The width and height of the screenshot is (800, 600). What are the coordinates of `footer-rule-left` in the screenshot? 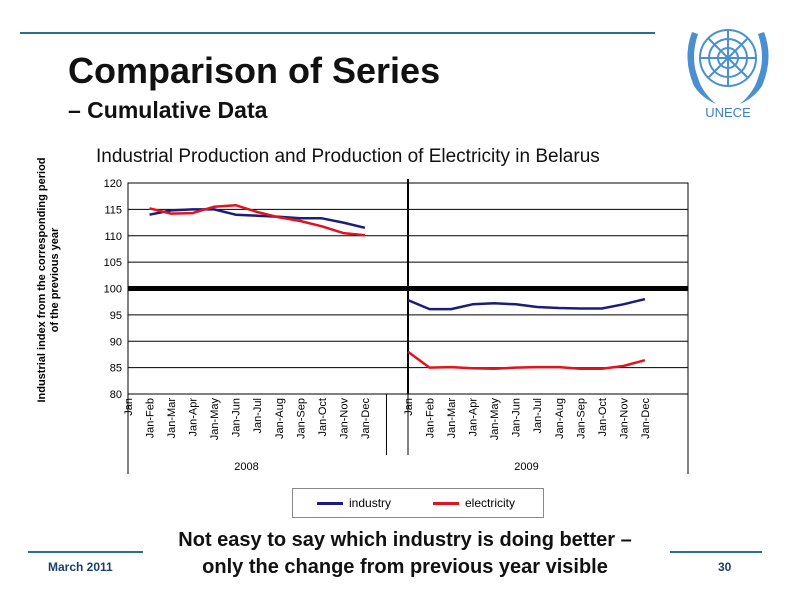 It's located at (85, 552).